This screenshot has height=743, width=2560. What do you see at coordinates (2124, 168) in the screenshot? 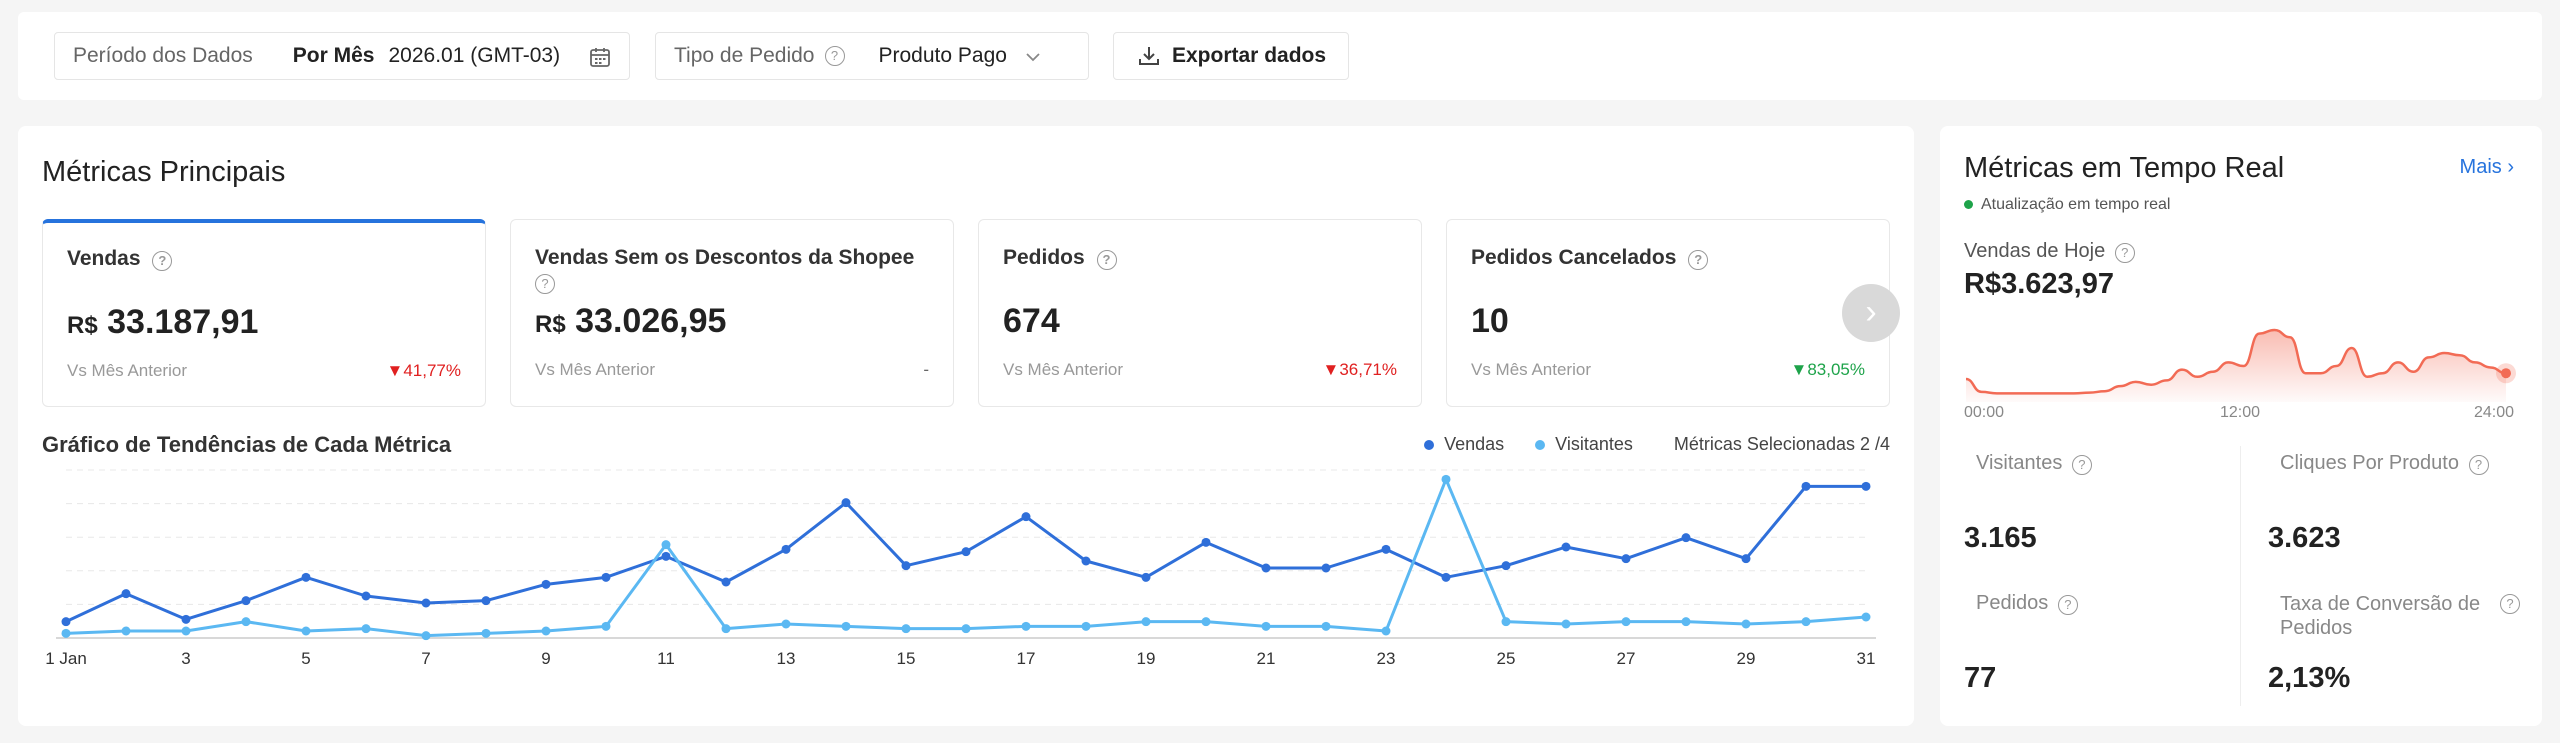
I see `realtime-title: Métricas em Tempo Real` at bounding box center [2124, 168].